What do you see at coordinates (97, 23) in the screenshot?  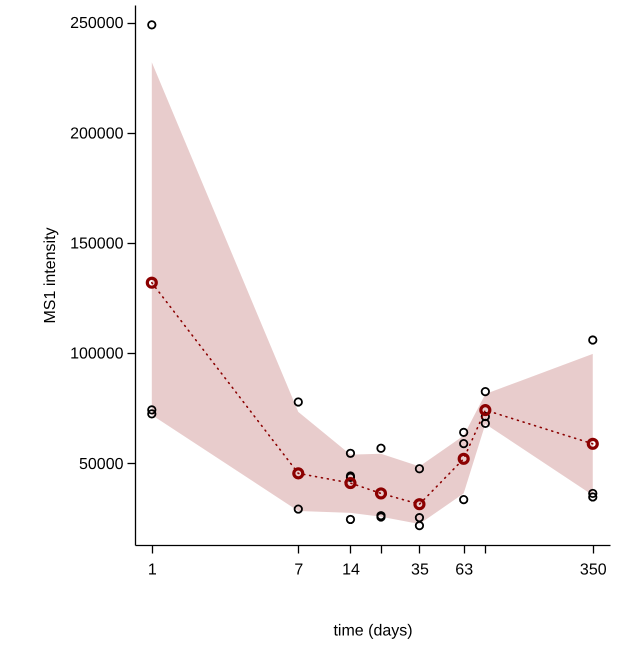 I see `y-tick-label: 250000` at bounding box center [97, 23].